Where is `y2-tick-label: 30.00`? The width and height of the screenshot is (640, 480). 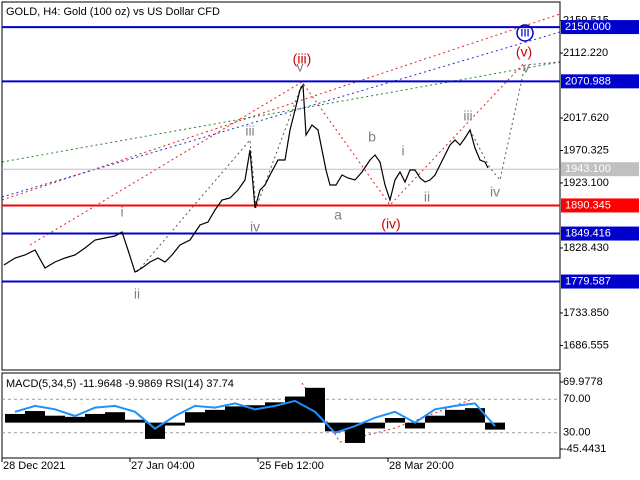 y2-tick-label: 30.00 is located at coordinates (577, 433).